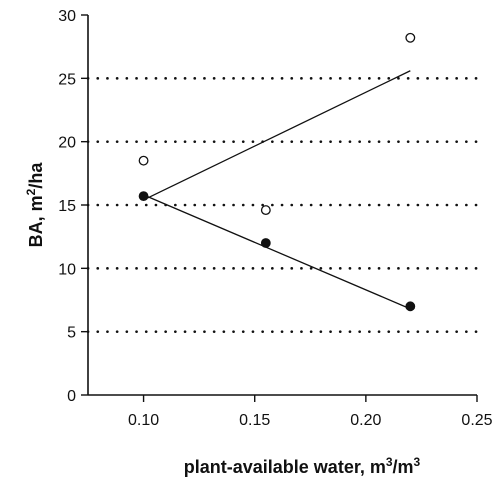 This screenshot has height=484, width=504. I want to click on x-tick-label-0.20: 0.20, so click(365, 420).